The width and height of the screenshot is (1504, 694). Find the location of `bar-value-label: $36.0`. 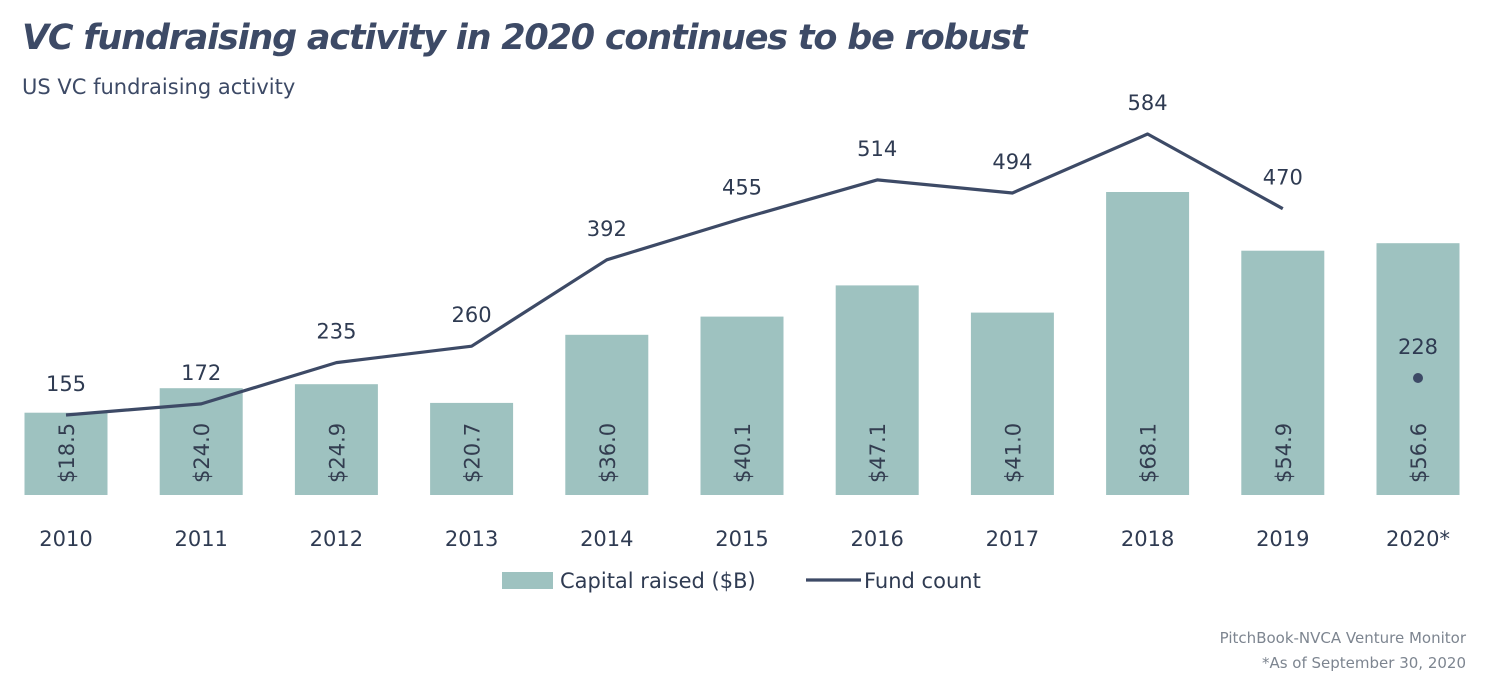

bar-value-label: $36.0 is located at coordinates (608, 453).